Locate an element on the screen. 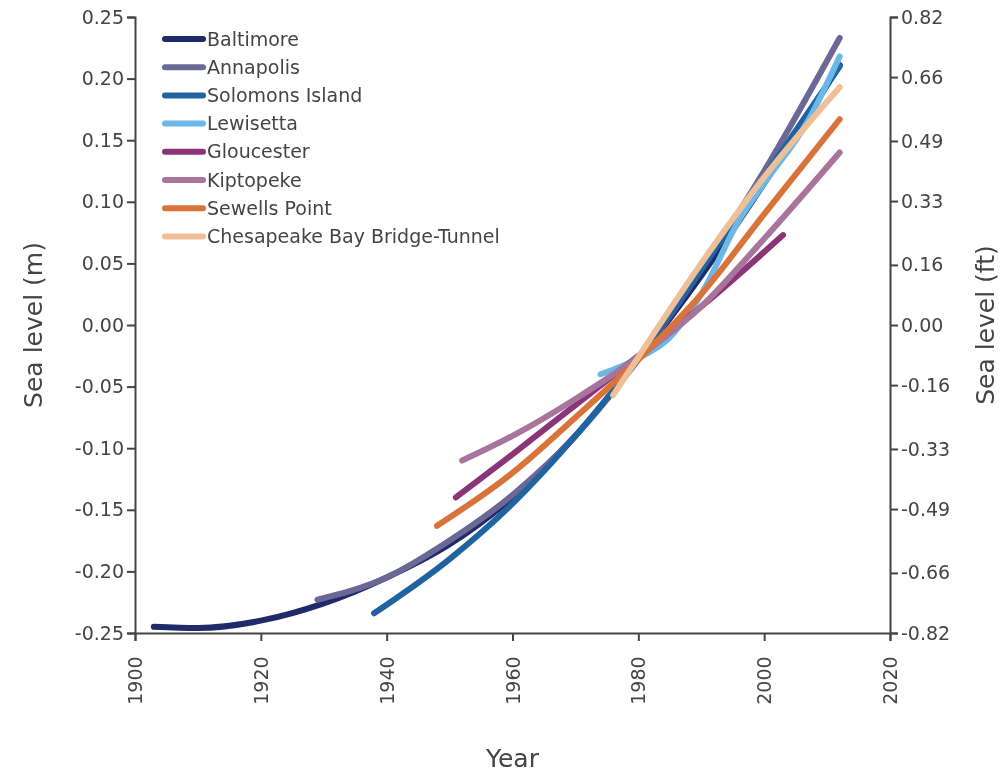  y2-tick-label: 0.33 is located at coordinates (922, 200).